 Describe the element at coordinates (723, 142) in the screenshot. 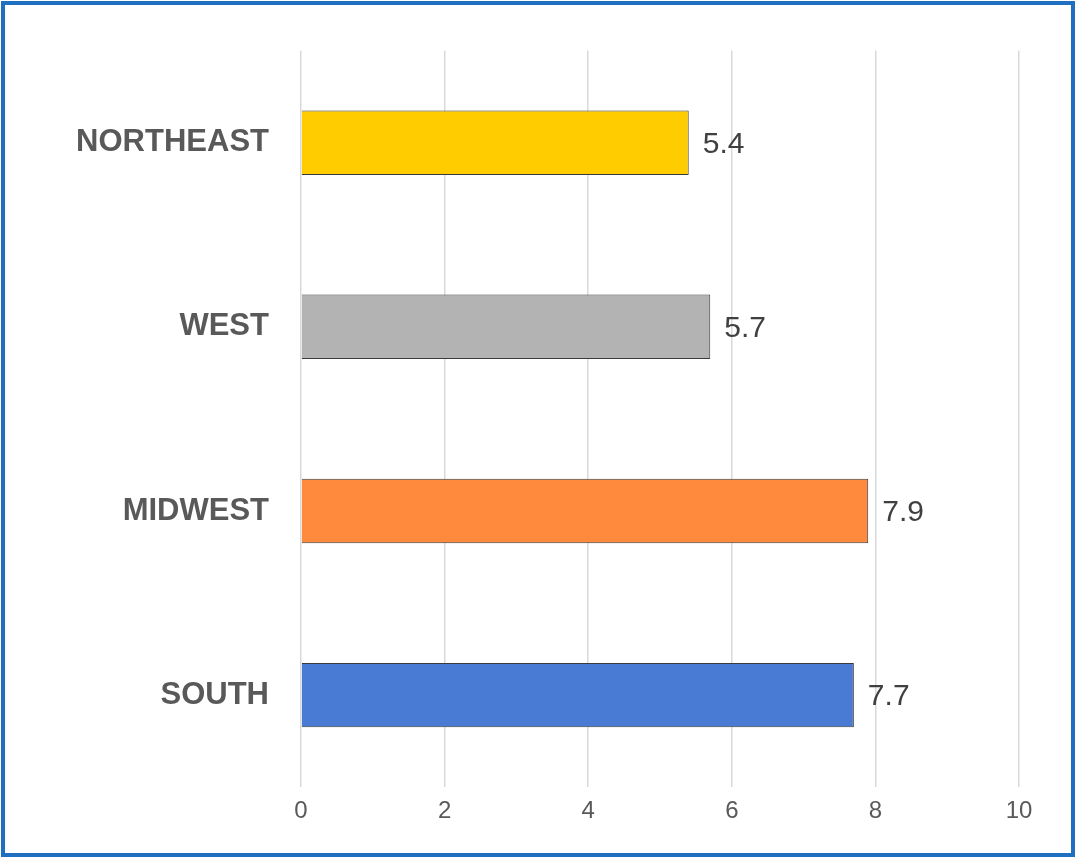

I see `data-label: 5.4` at that location.